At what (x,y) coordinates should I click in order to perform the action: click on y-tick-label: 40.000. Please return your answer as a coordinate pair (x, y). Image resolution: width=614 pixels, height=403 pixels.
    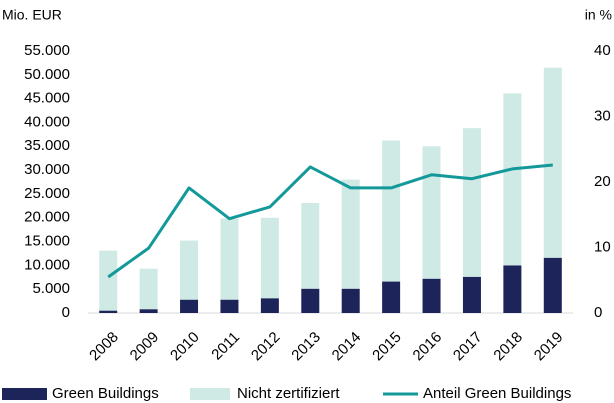
    Looking at the image, I should click on (47, 121).